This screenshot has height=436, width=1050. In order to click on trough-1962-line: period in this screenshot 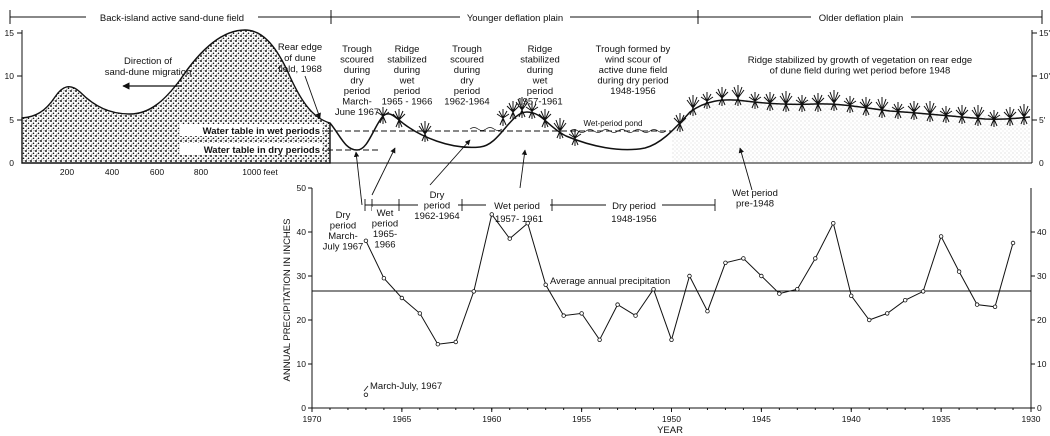, I will do `click(467, 91)`.